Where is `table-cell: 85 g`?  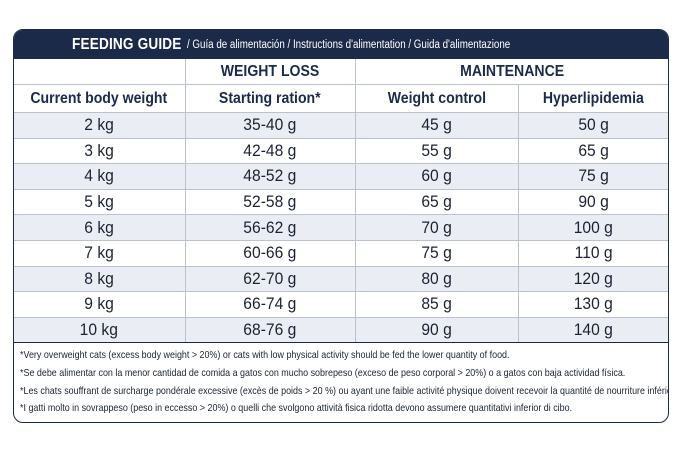
table-cell: 85 g is located at coordinates (436, 304).